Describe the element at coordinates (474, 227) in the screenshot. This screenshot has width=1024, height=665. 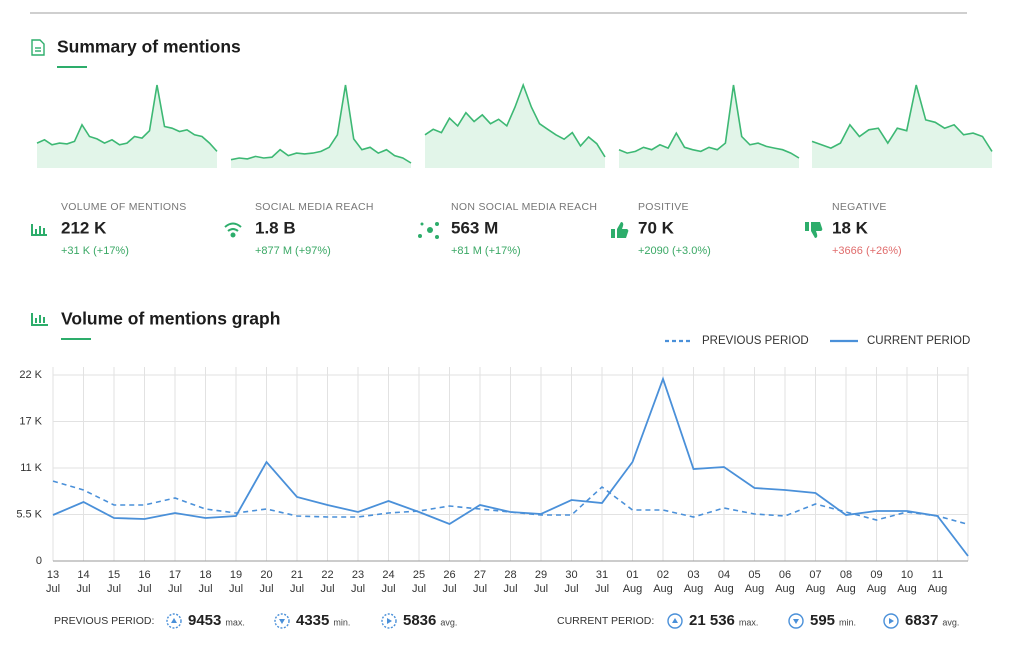
I see `metric-value: 563 M` at that location.